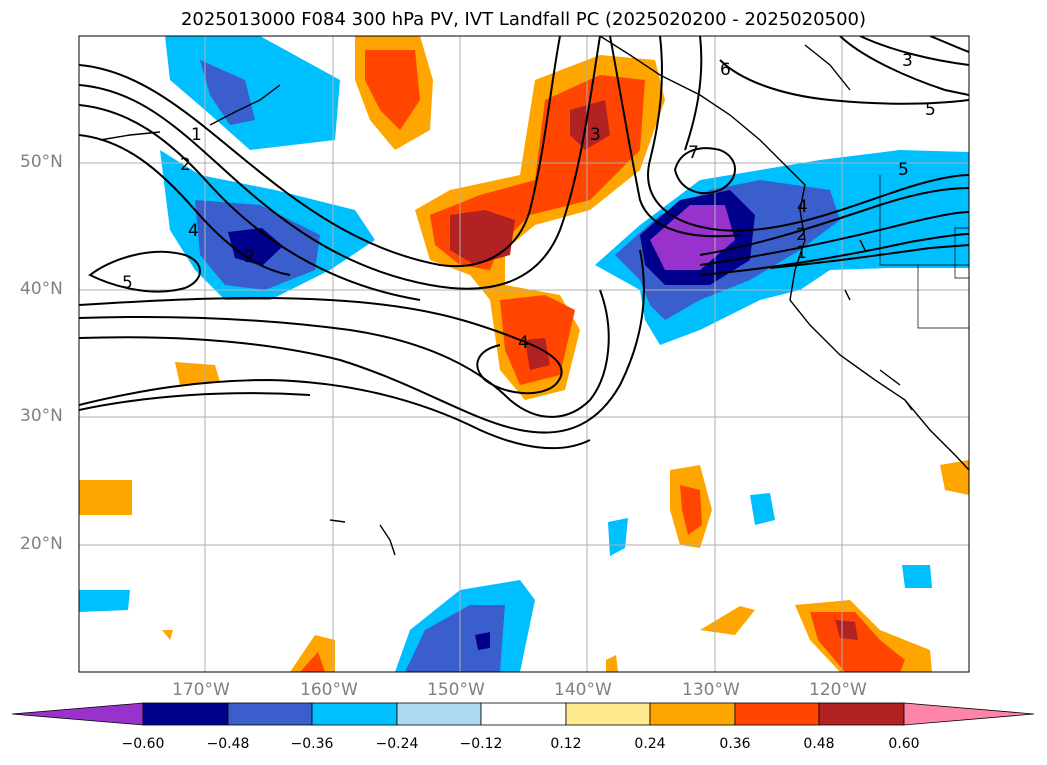  I want to click on contour-label: 7, so click(693, 153).